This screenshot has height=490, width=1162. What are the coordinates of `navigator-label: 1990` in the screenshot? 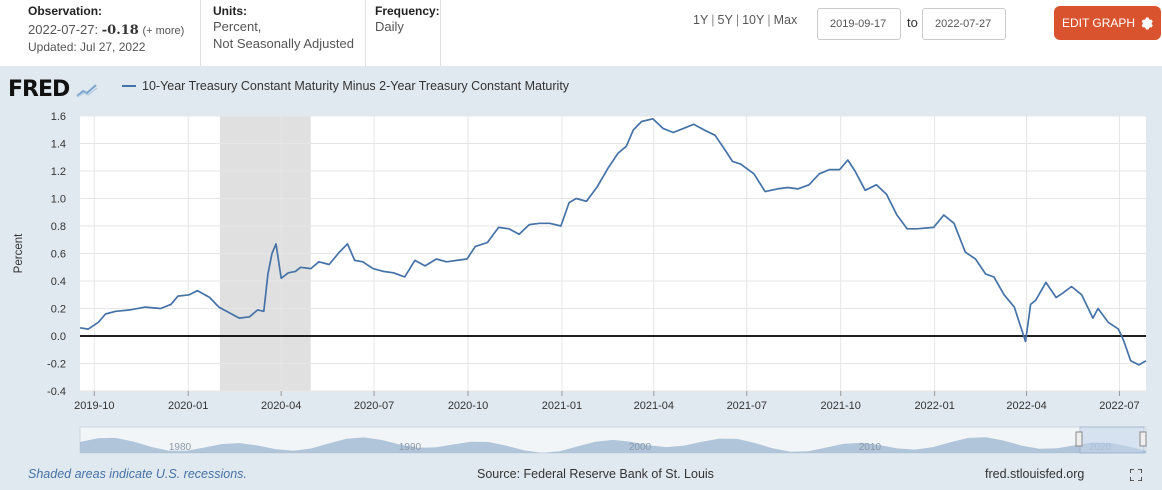 It's located at (410, 447).